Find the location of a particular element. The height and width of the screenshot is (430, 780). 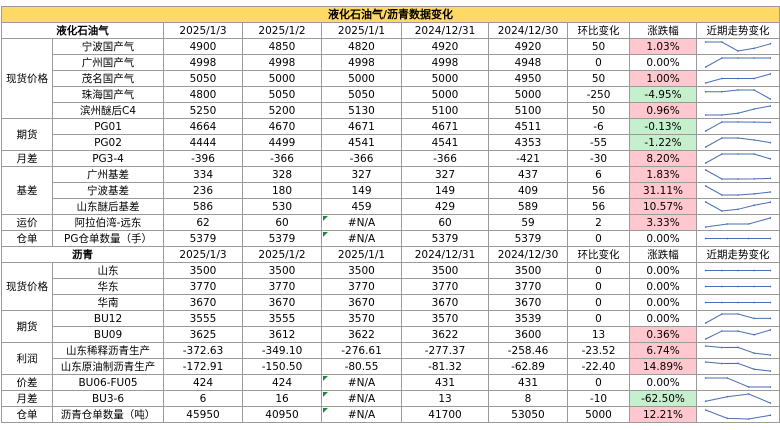

value-cell: 424 is located at coordinates (282, 382).